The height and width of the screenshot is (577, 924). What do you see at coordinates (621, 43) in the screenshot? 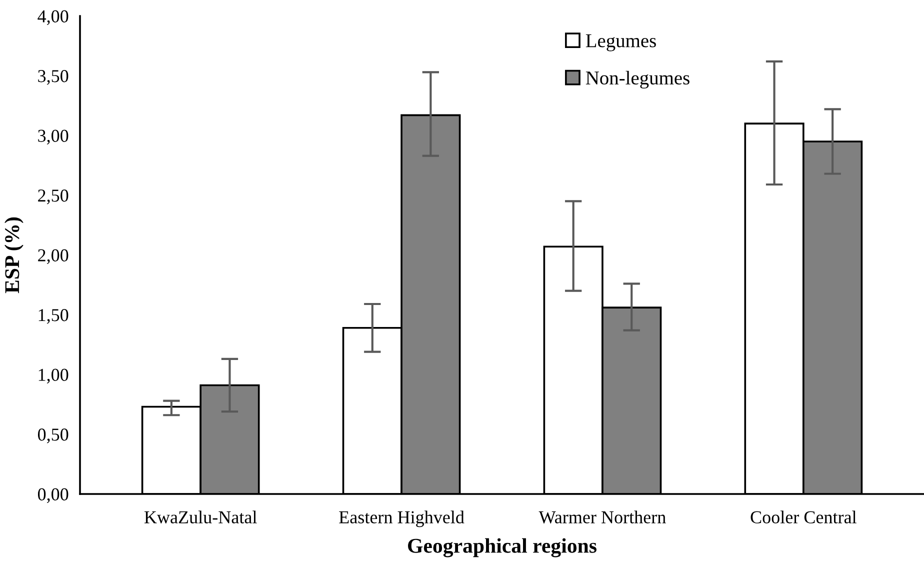
I see `legend-label: Legumes` at bounding box center [621, 43].